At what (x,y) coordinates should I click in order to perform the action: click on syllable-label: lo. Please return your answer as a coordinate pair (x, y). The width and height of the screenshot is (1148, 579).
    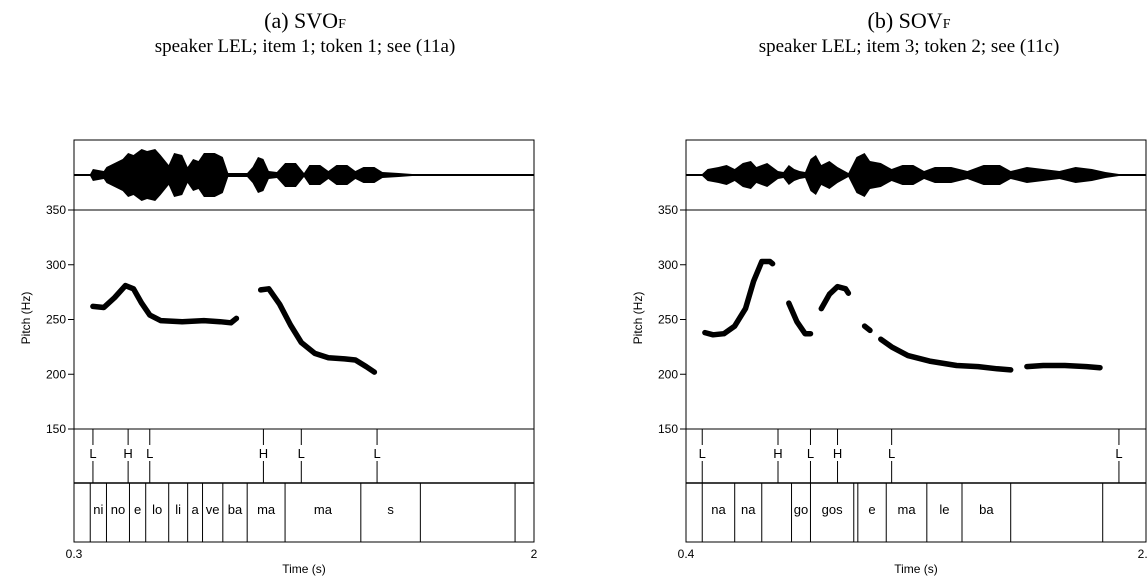
    Looking at the image, I should click on (157, 509).